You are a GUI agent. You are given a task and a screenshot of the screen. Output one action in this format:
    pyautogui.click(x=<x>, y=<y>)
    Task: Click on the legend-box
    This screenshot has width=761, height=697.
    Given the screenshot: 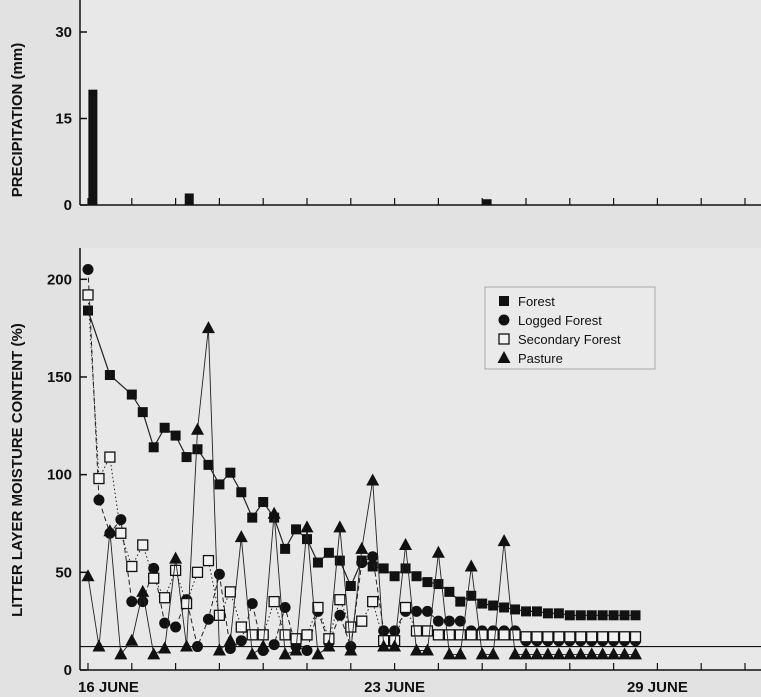 What is the action you would take?
    pyautogui.click(x=570, y=328)
    